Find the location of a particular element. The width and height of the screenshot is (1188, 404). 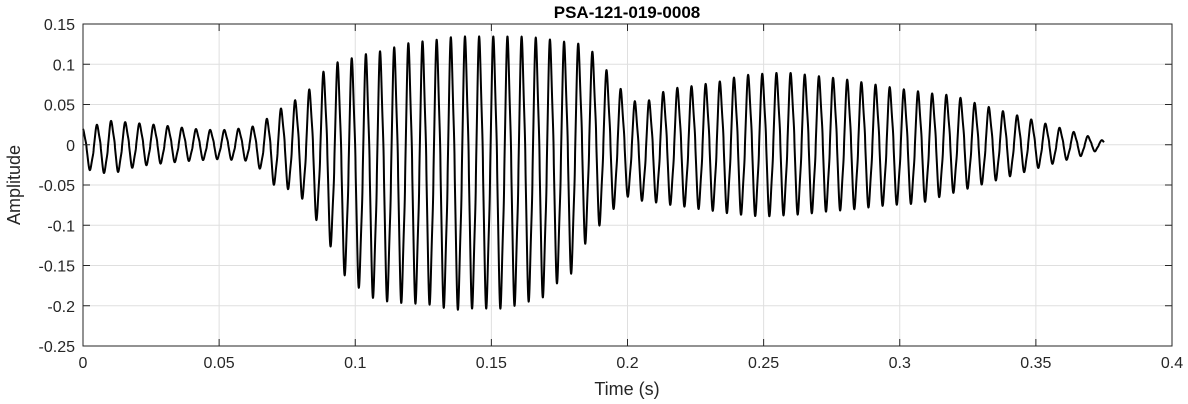

y-tick-label: -0.2 is located at coordinates (61, 307).